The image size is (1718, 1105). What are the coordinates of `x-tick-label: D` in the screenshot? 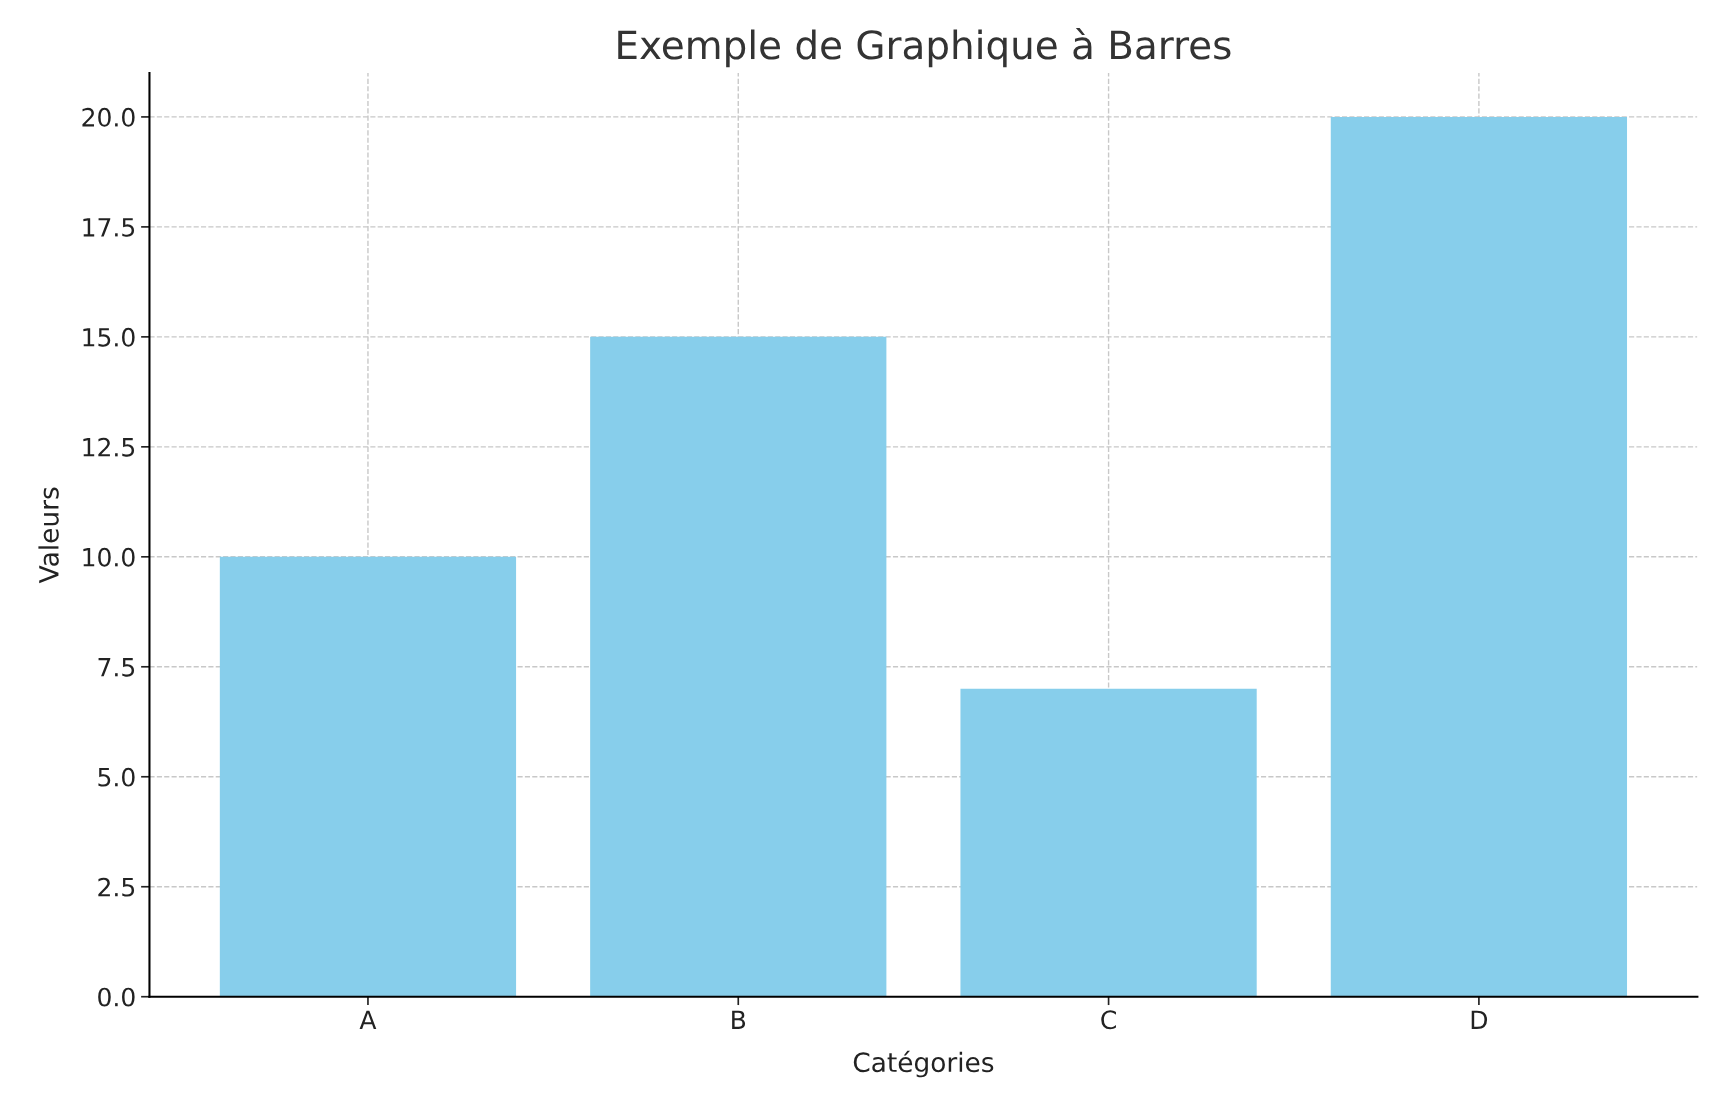 It's located at (1479, 1019).